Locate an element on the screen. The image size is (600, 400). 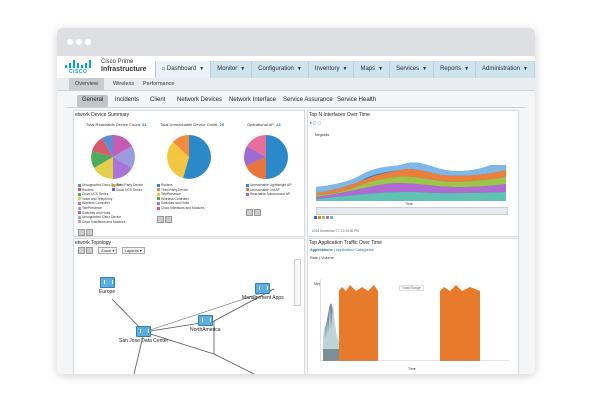
tab-client: Client is located at coordinates (158, 100).